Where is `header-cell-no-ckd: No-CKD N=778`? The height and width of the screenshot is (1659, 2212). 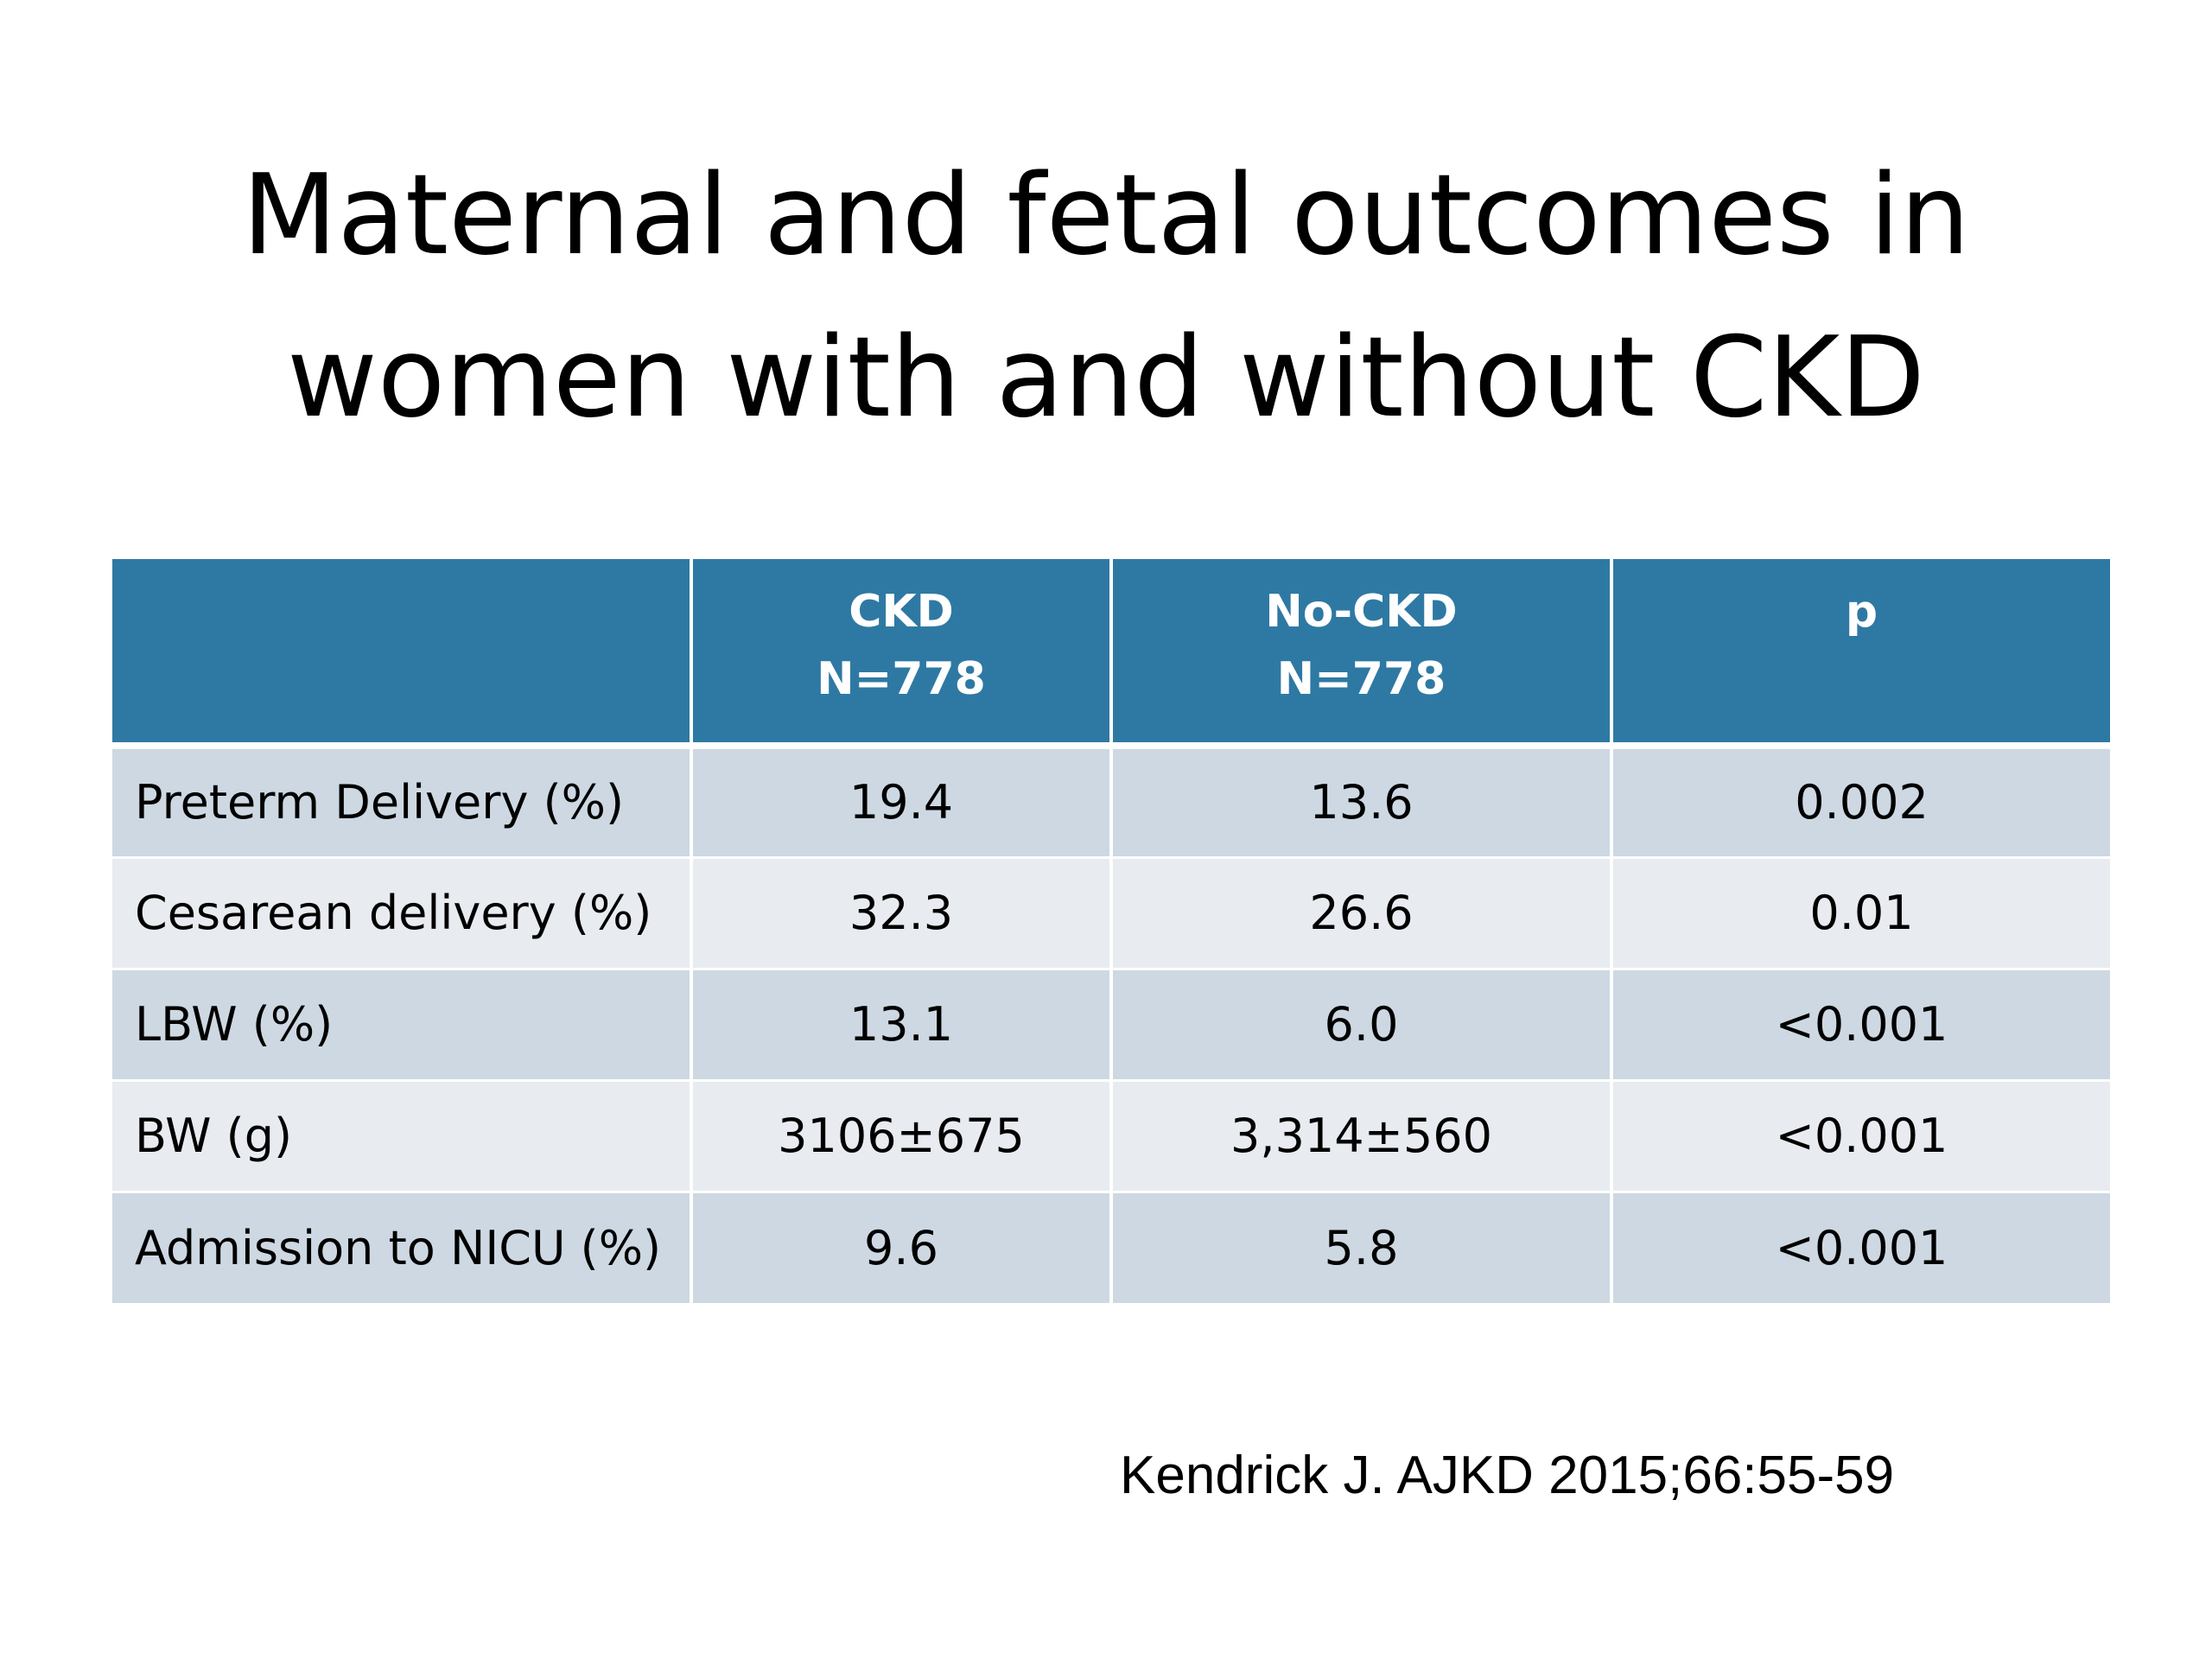 header-cell-no-ckd: No-CKD N=778 is located at coordinates (1360, 654).